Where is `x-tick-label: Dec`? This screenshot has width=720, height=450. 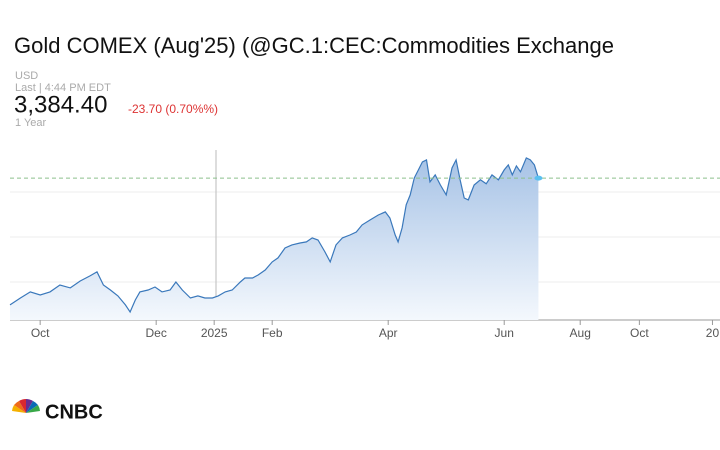 x-tick-label: Dec is located at coordinates (156, 333).